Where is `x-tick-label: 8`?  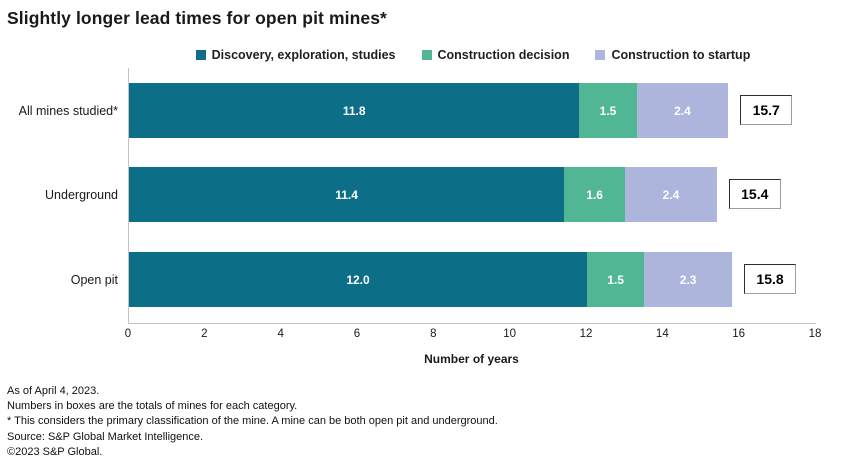
x-tick-label: 8 is located at coordinates (433, 334).